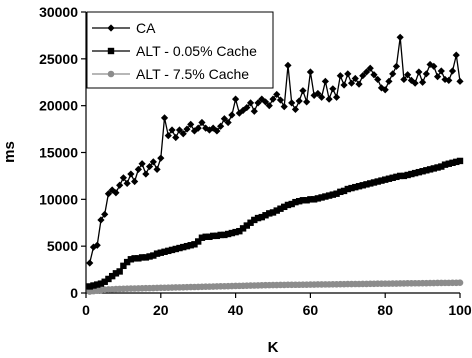 The image size is (472, 358). I want to click on x-tick-label: 40, so click(236, 310).